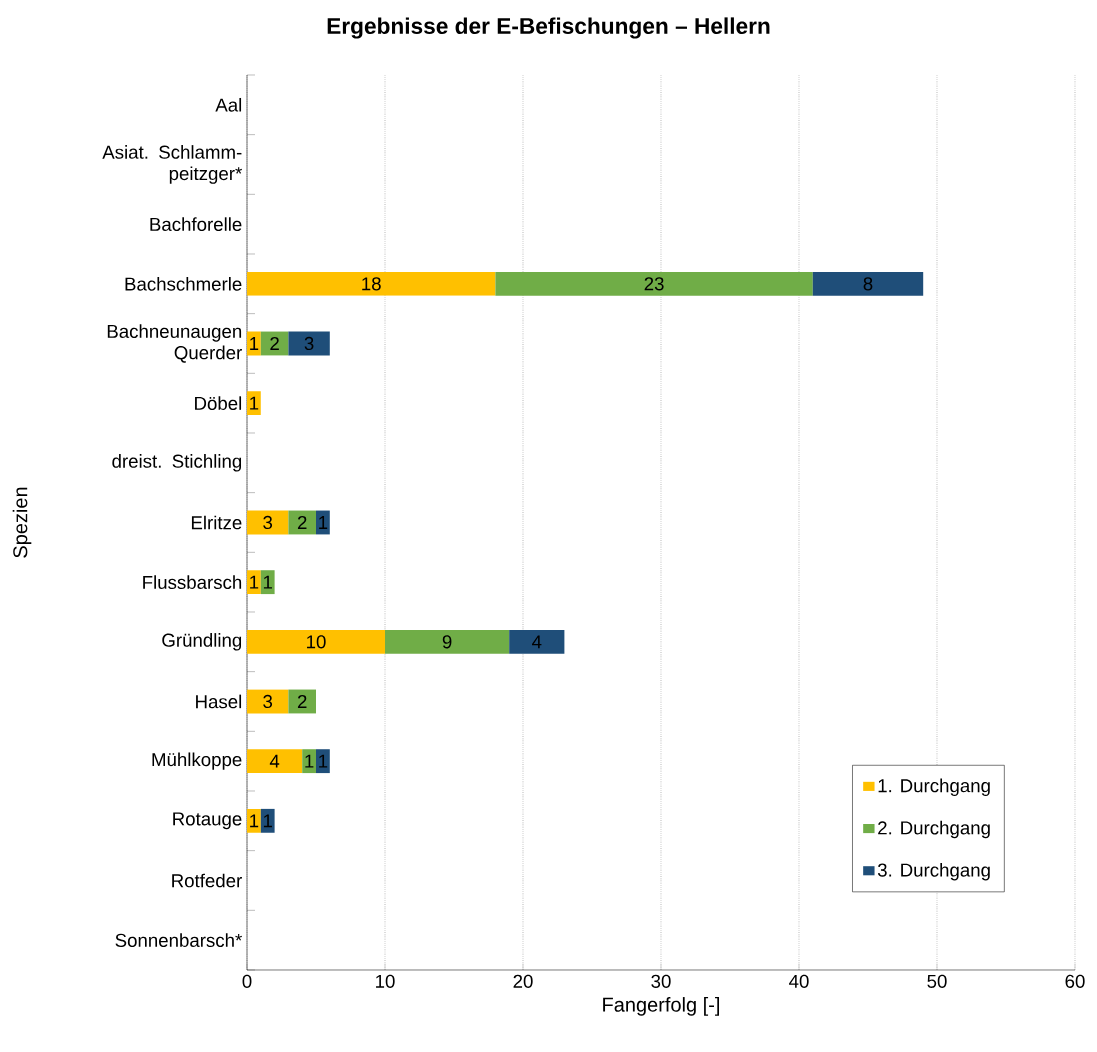 This screenshot has width=1097, height=1052. What do you see at coordinates (22, 522) in the screenshot?
I see `y-axis-title: Spezien` at bounding box center [22, 522].